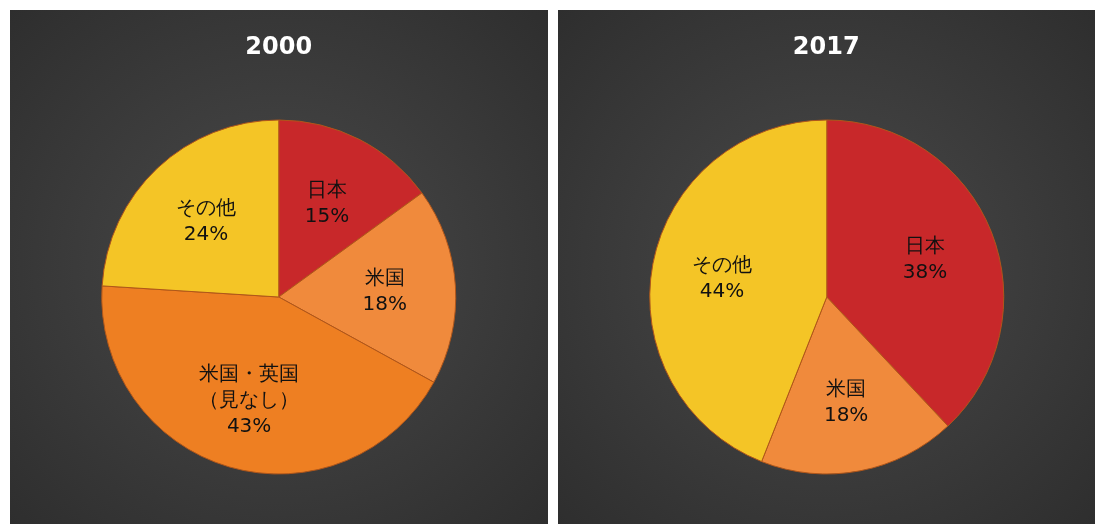 This screenshot has width=1100, height=524. I want to click on data-label: 38%, so click(925, 270).